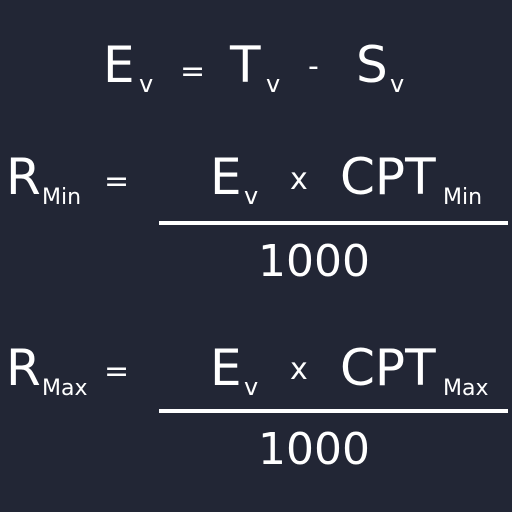 Image resolution: width=512 pixels, height=512 pixels. Describe the element at coordinates (119, 65) in the screenshot. I see `e-symbol: E` at that location.